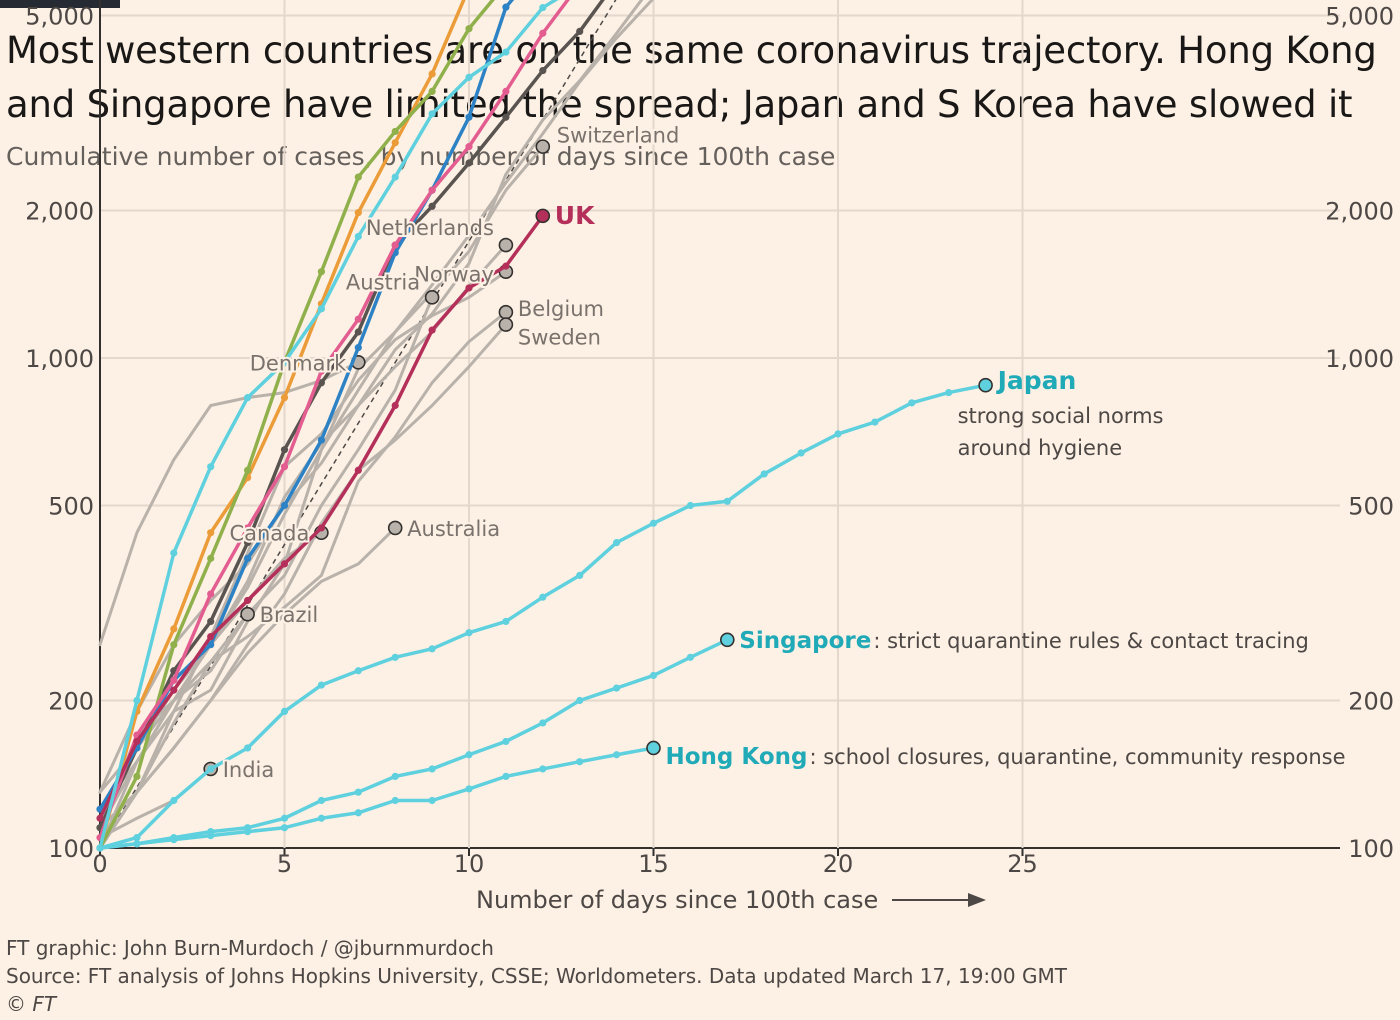  What do you see at coordinates (247, 678) in the screenshot?
I see `series-line-australia` at bounding box center [247, 678].